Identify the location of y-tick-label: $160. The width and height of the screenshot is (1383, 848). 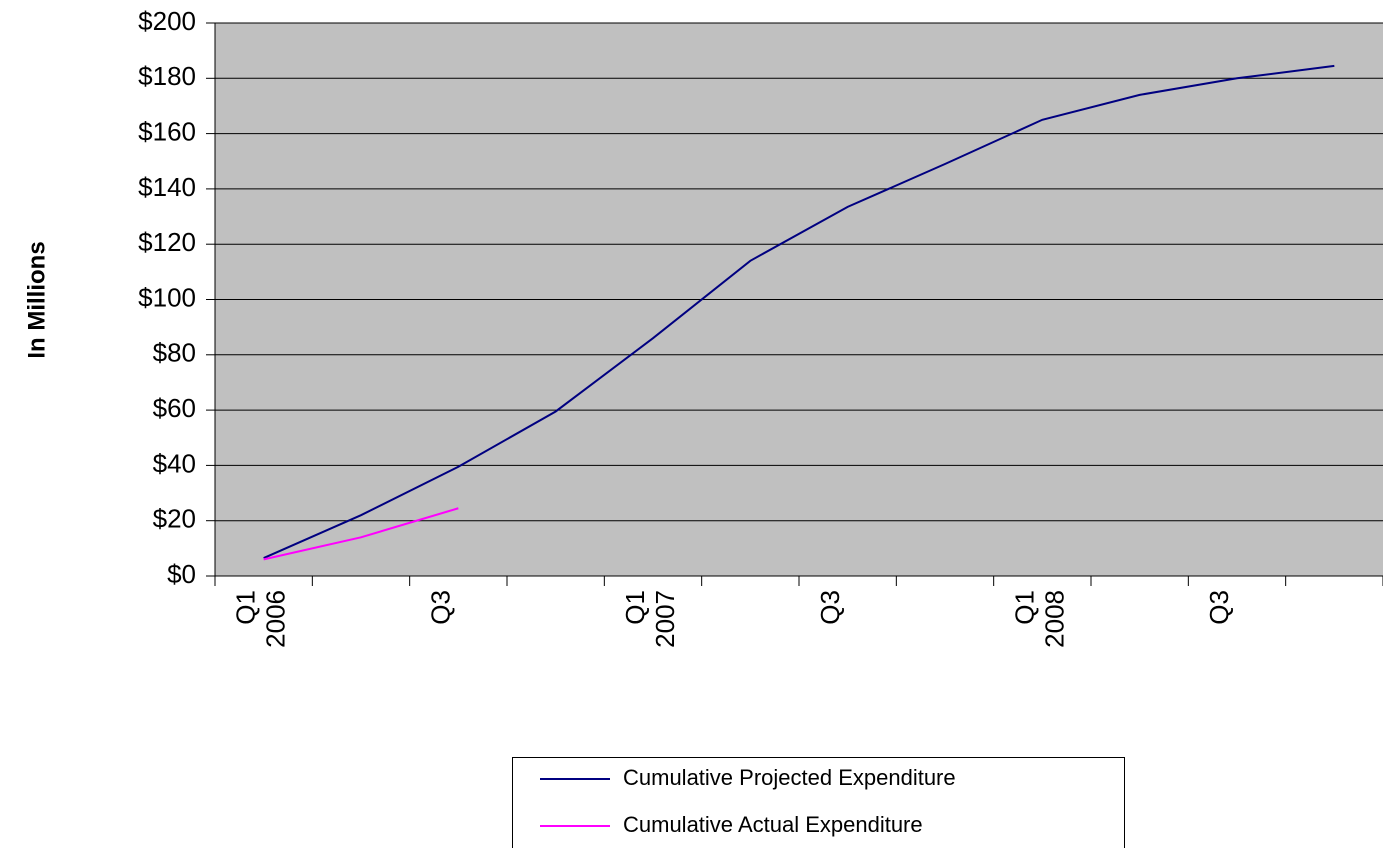
(167, 131).